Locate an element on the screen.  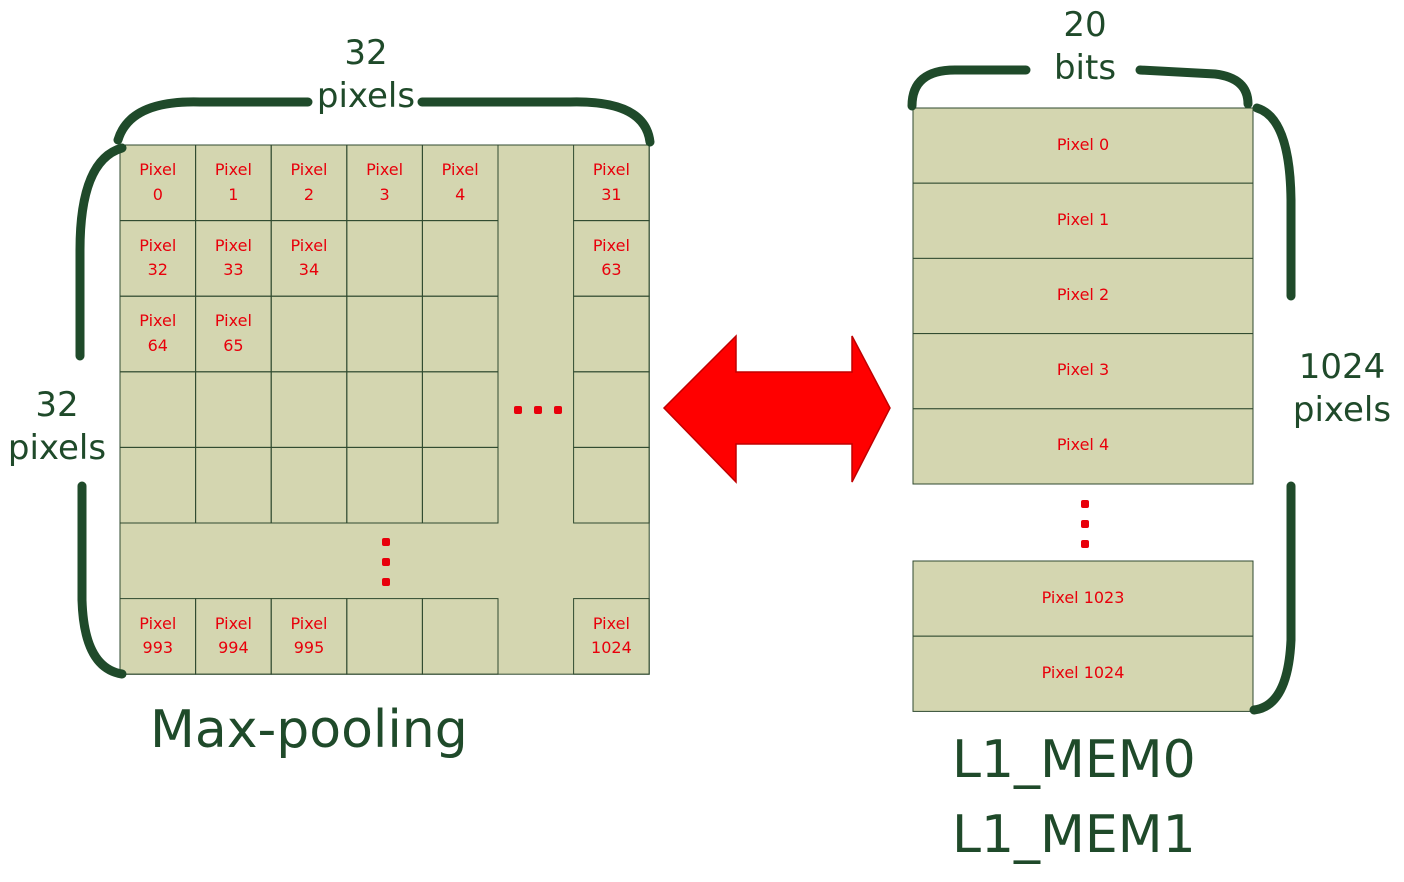
memory-ellipsis-dots is located at coordinates (1085, 524).